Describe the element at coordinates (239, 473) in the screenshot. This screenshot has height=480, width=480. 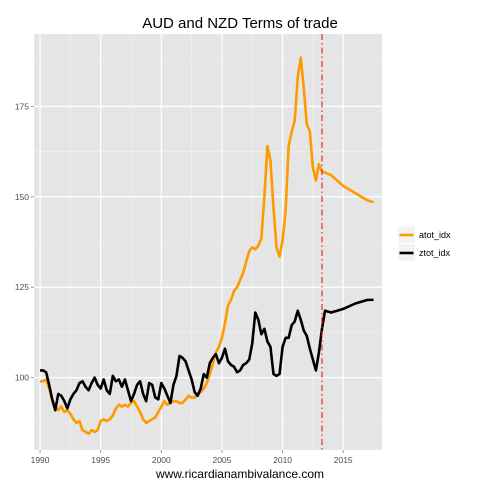
I see `x-axis-label: www.ricardianambivalance.com` at that location.